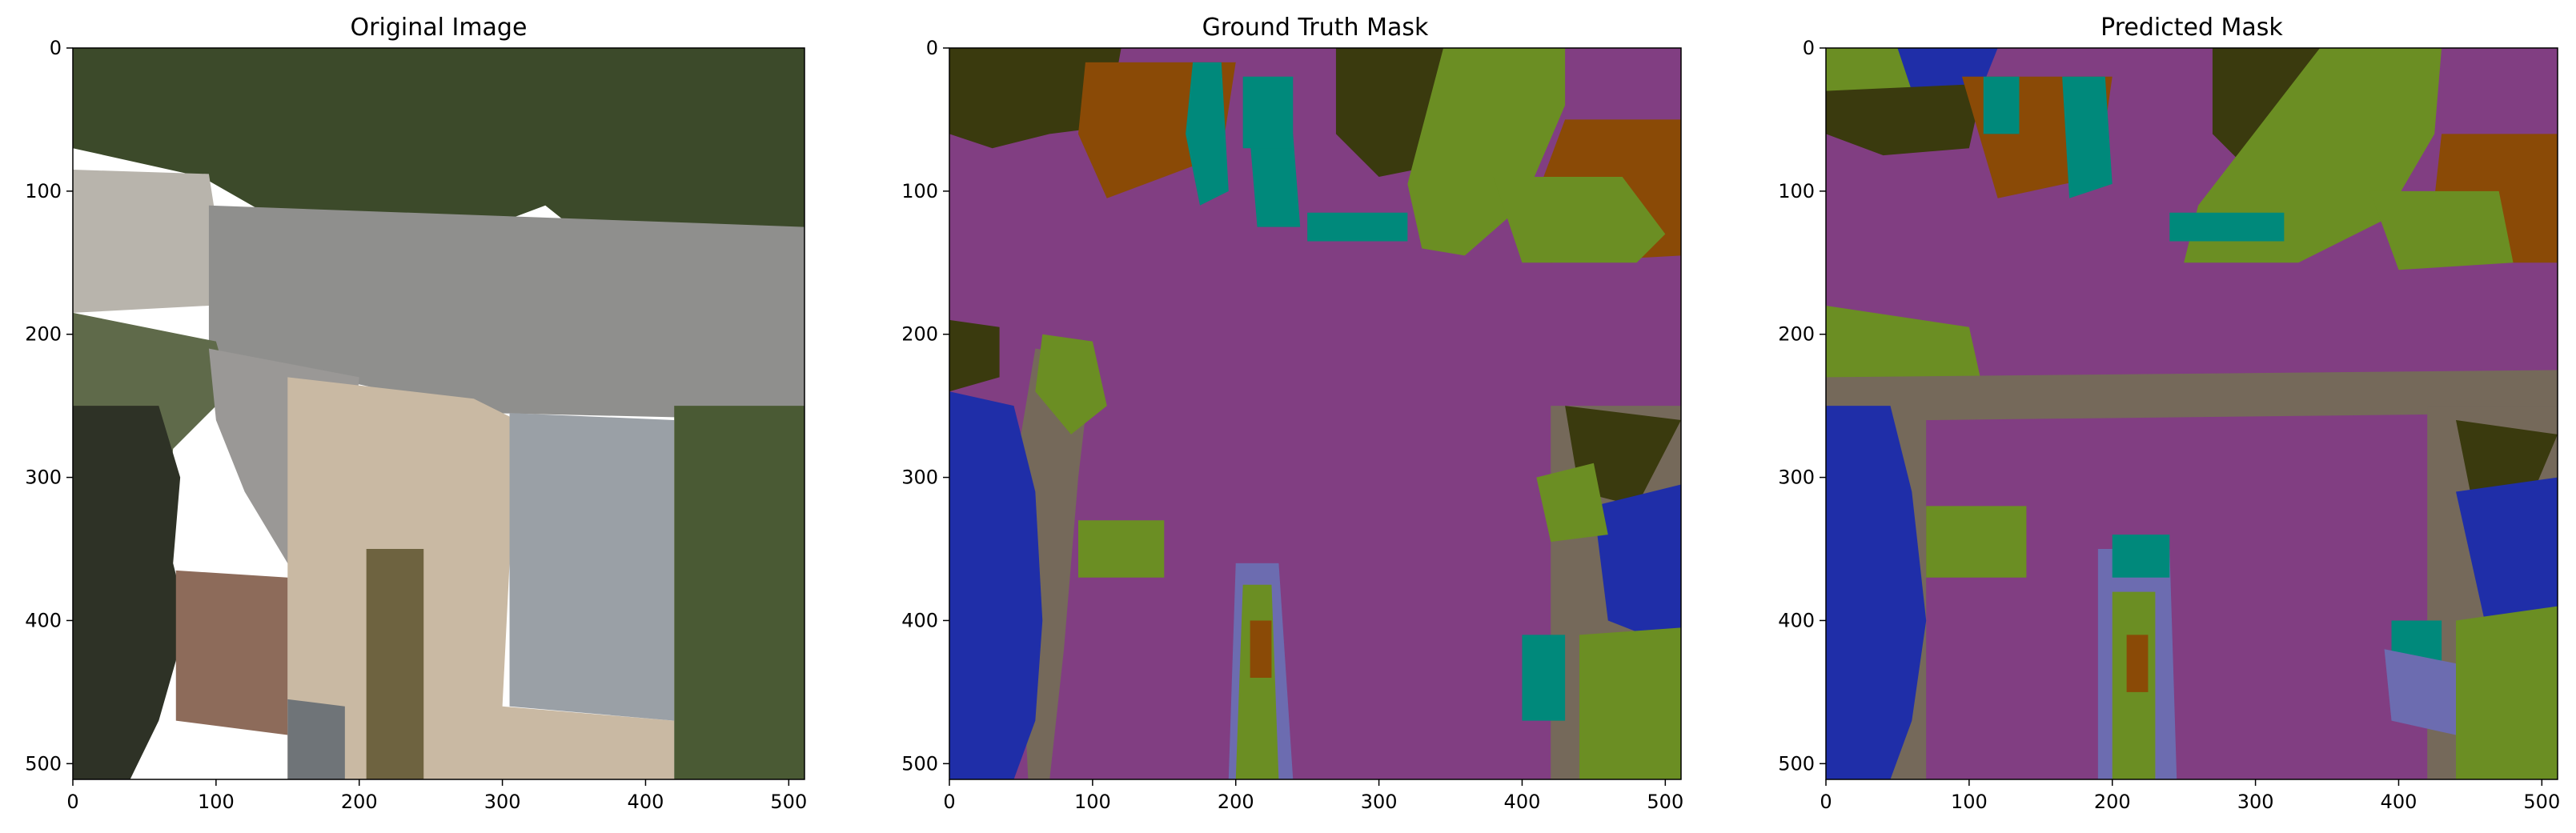 The width and height of the screenshot is (2576, 833). What do you see at coordinates (1572, 503) in the screenshot?
I see `region-green-shrub-right` at bounding box center [1572, 503].